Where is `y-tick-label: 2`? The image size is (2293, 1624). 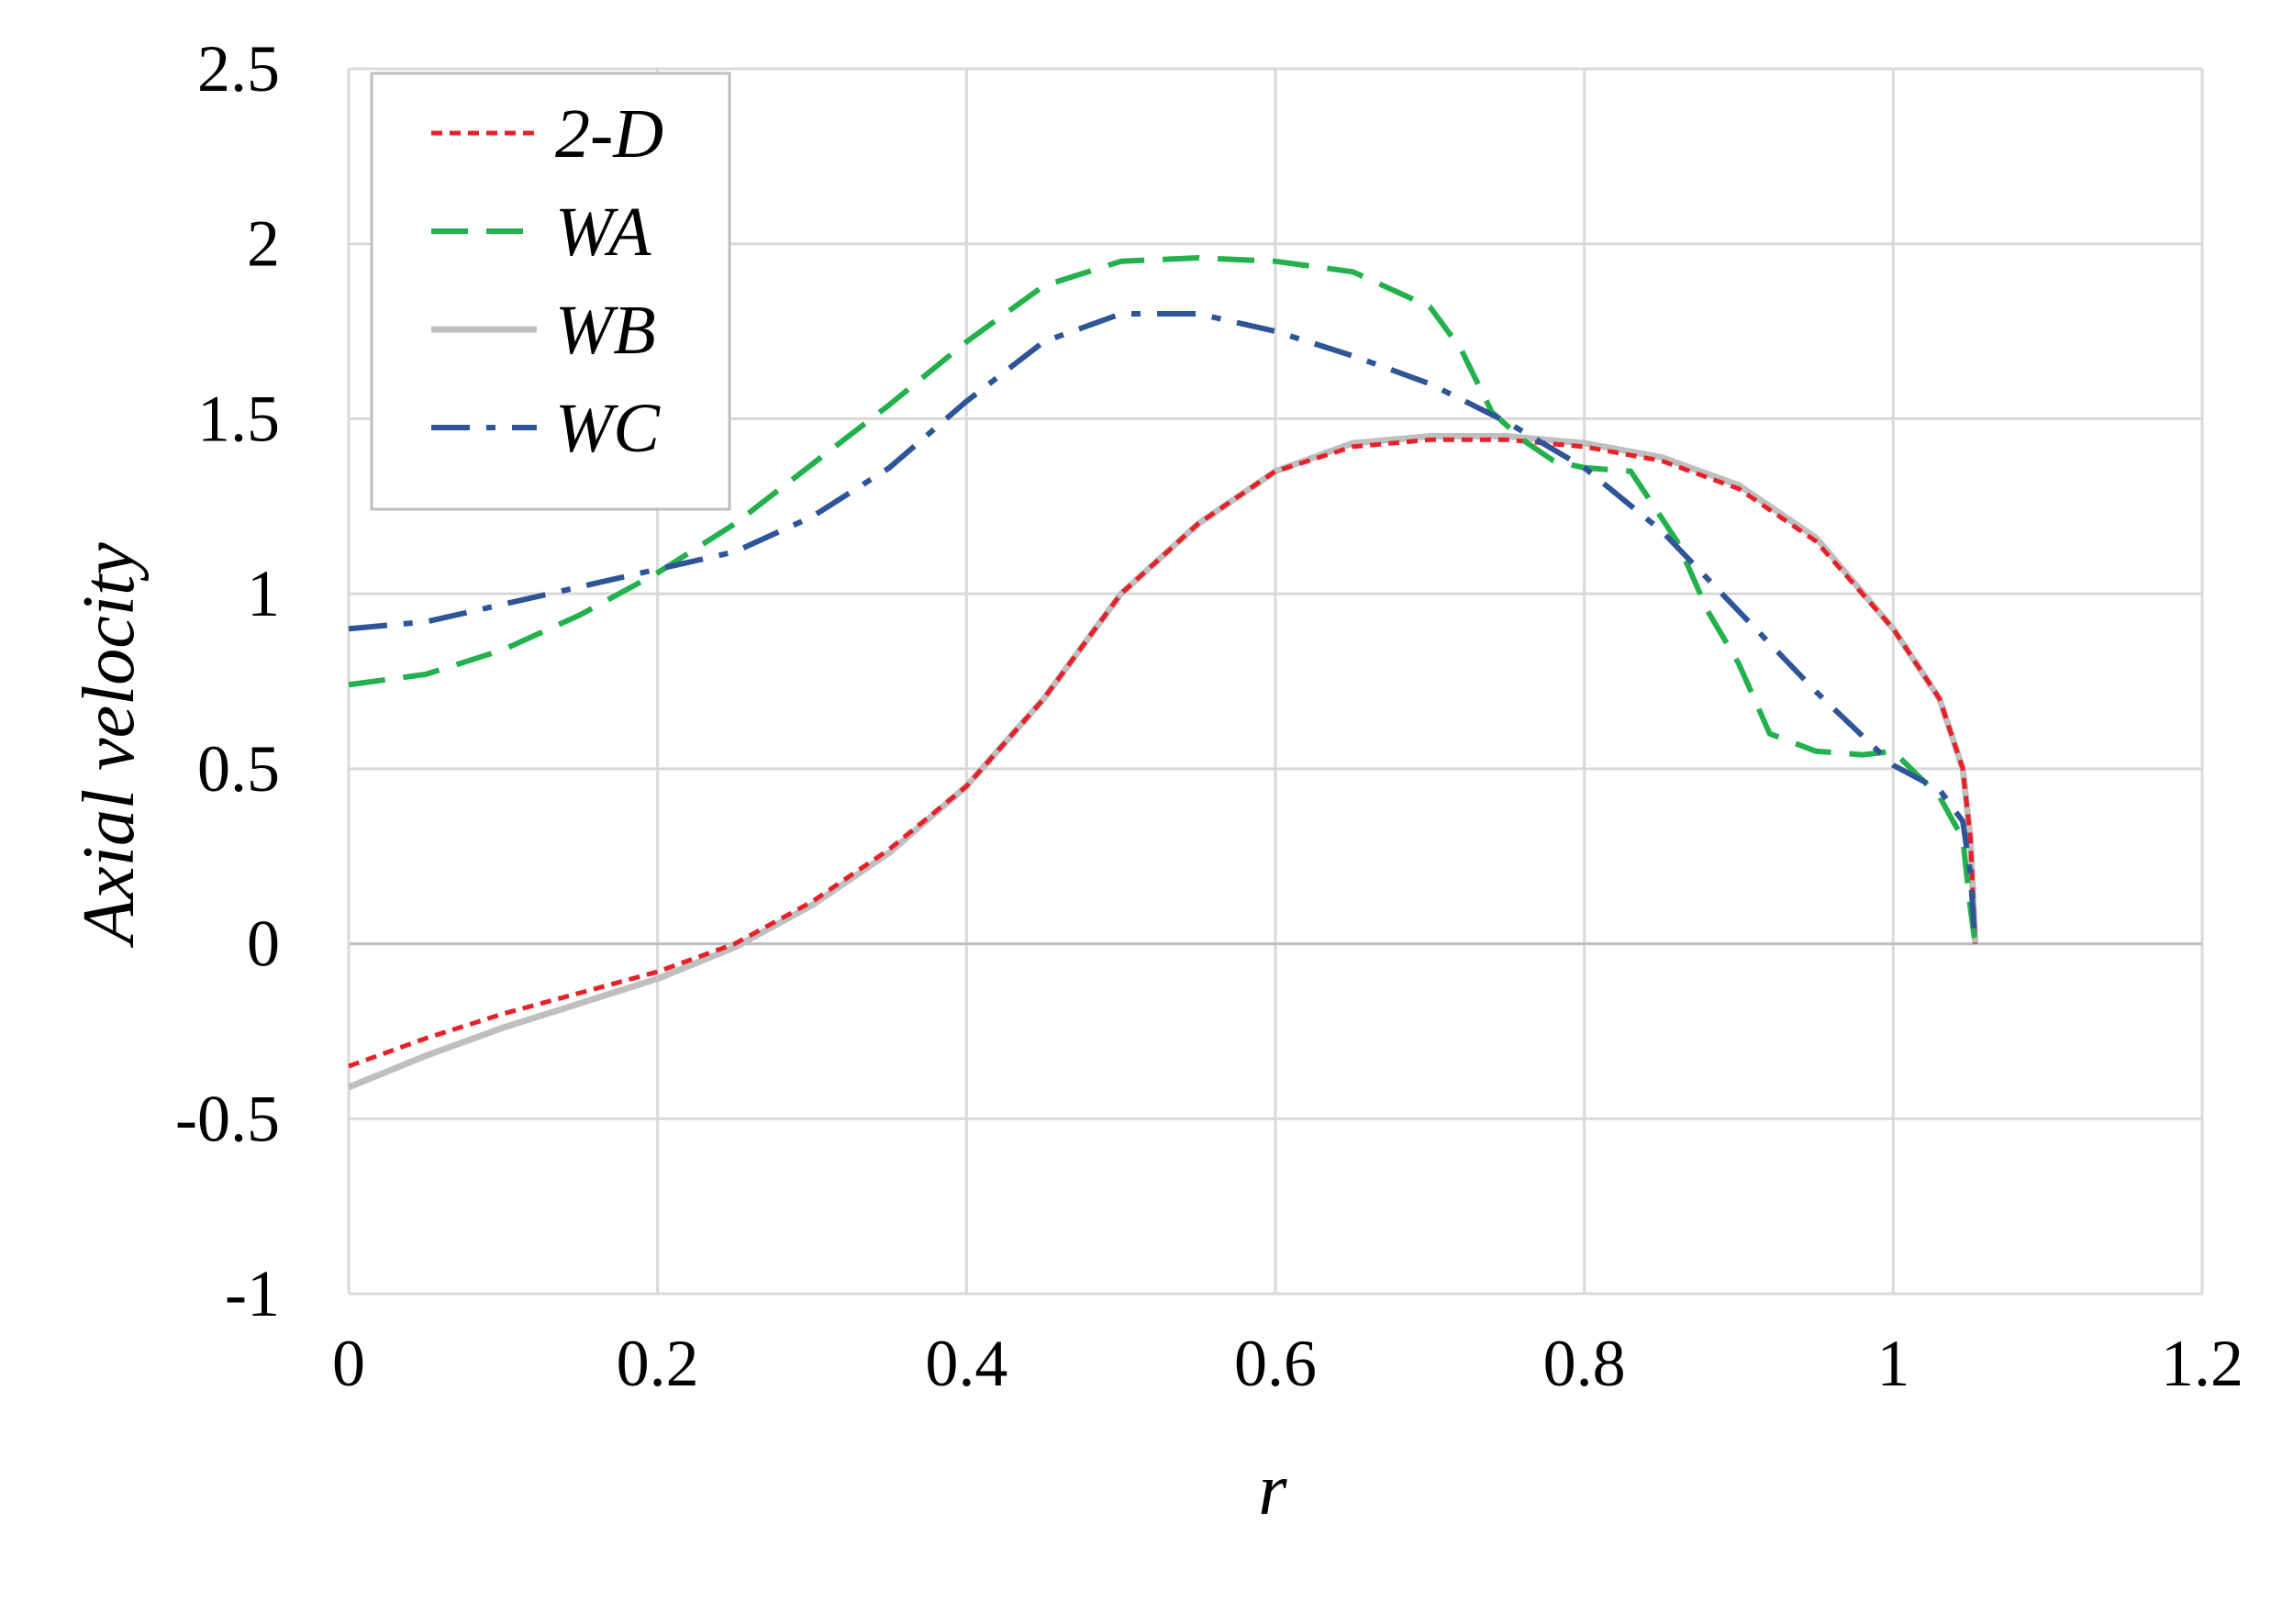 y-tick-label: 2 is located at coordinates (263, 244).